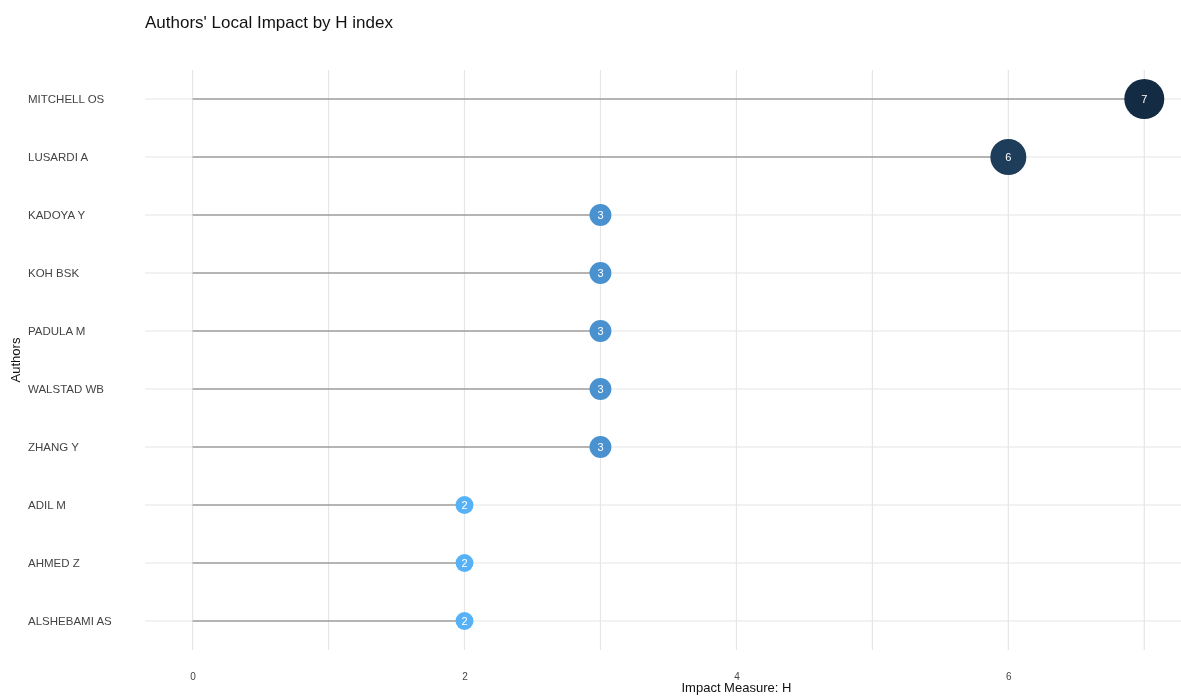 Image resolution: width=1181 pixels, height=696 pixels. Describe the element at coordinates (736, 687) in the screenshot. I see `x-axis-title: Impact Measure: H` at that location.